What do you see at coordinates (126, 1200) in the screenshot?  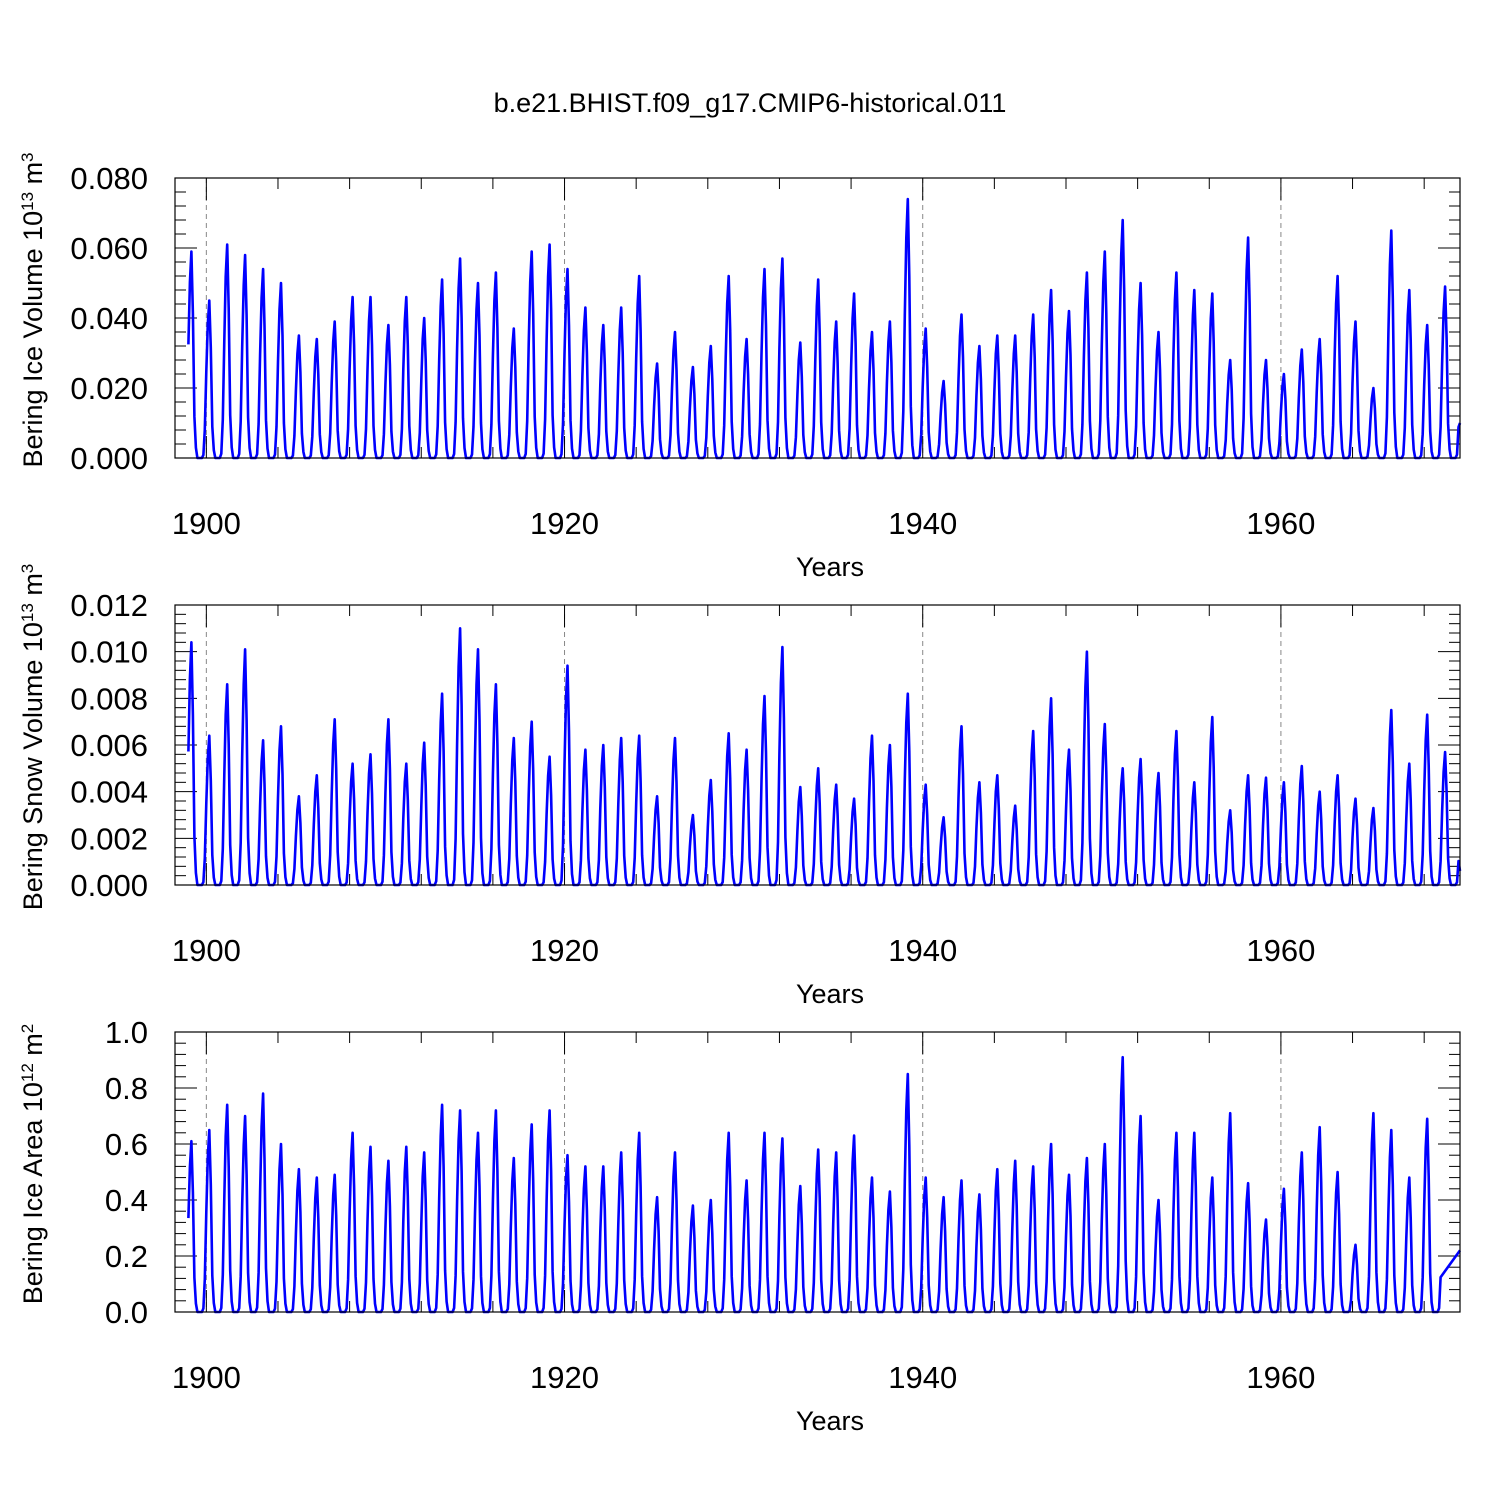 I see `y-tick-label: 0.4` at bounding box center [126, 1200].